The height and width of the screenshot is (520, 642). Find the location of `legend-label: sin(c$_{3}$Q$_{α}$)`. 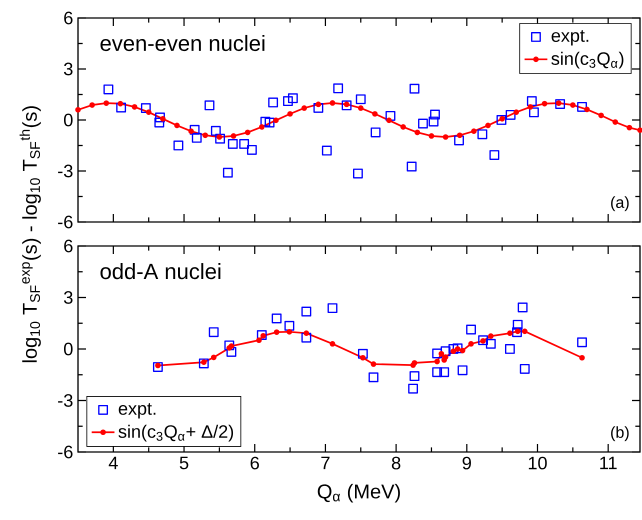

legend-label: sin(c$_{3}$Q$_{α}$) is located at coordinates (587, 60).